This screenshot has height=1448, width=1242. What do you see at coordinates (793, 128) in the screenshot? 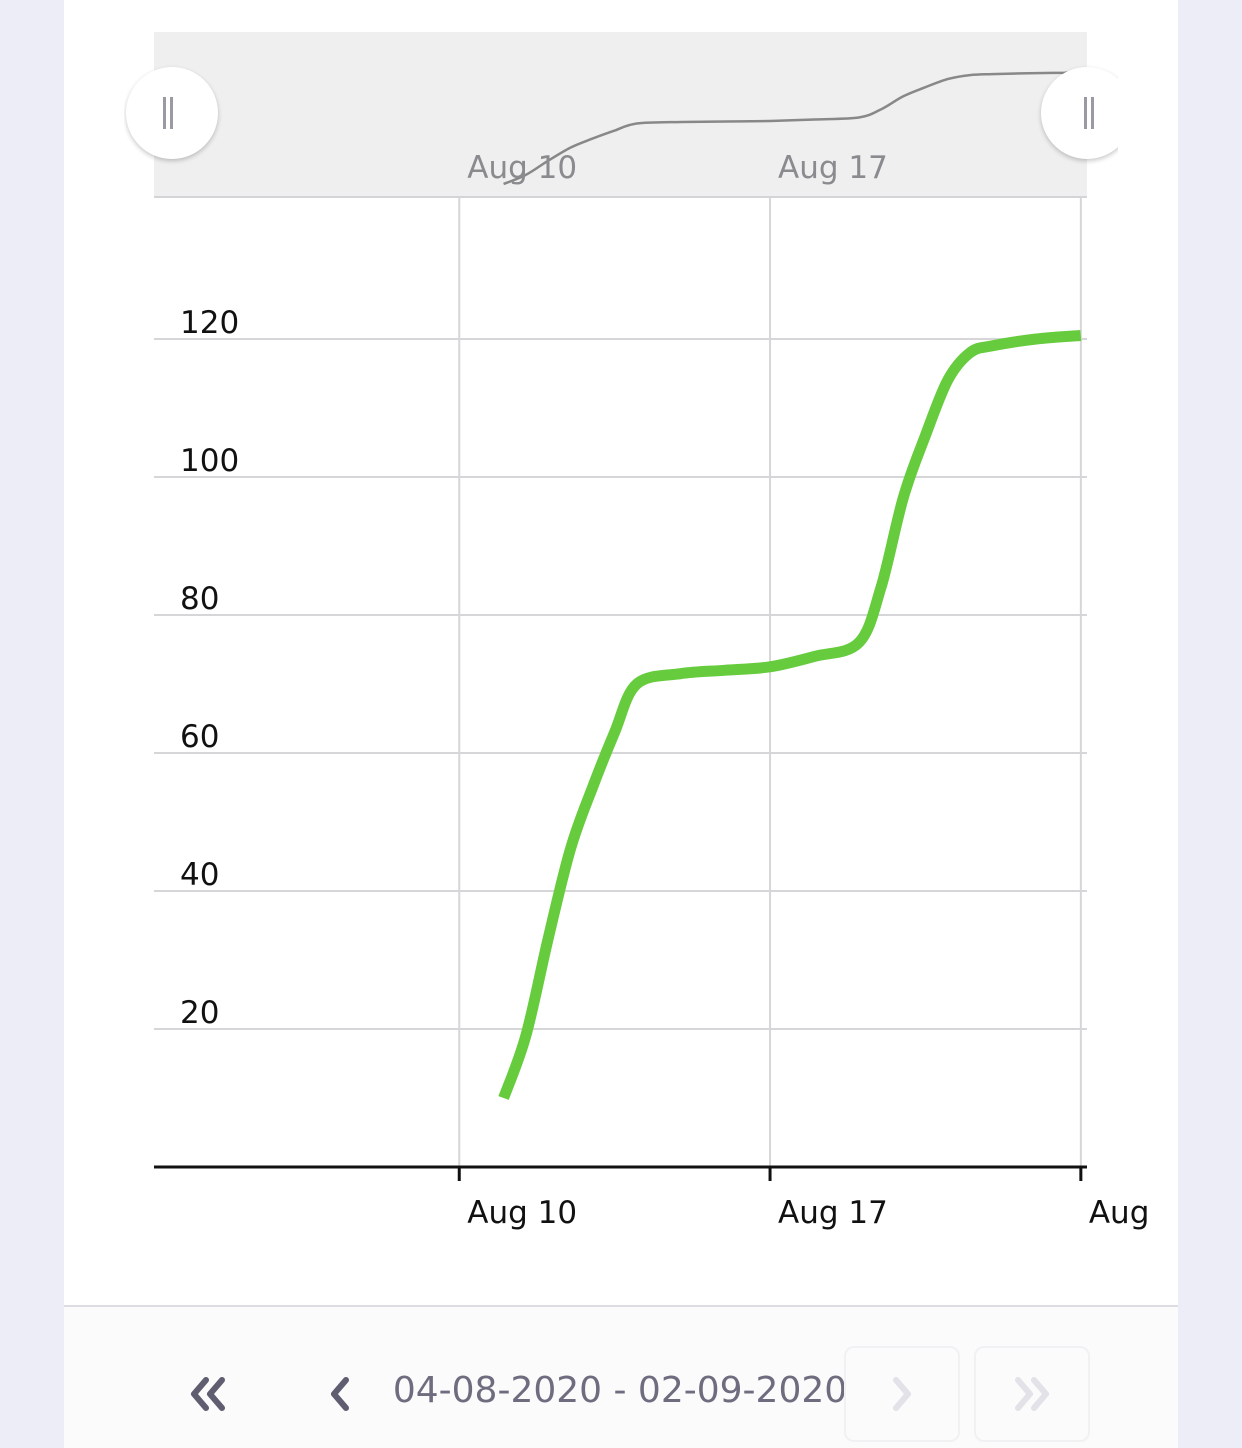
I see `navigator-series-line` at bounding box center [793, 128].